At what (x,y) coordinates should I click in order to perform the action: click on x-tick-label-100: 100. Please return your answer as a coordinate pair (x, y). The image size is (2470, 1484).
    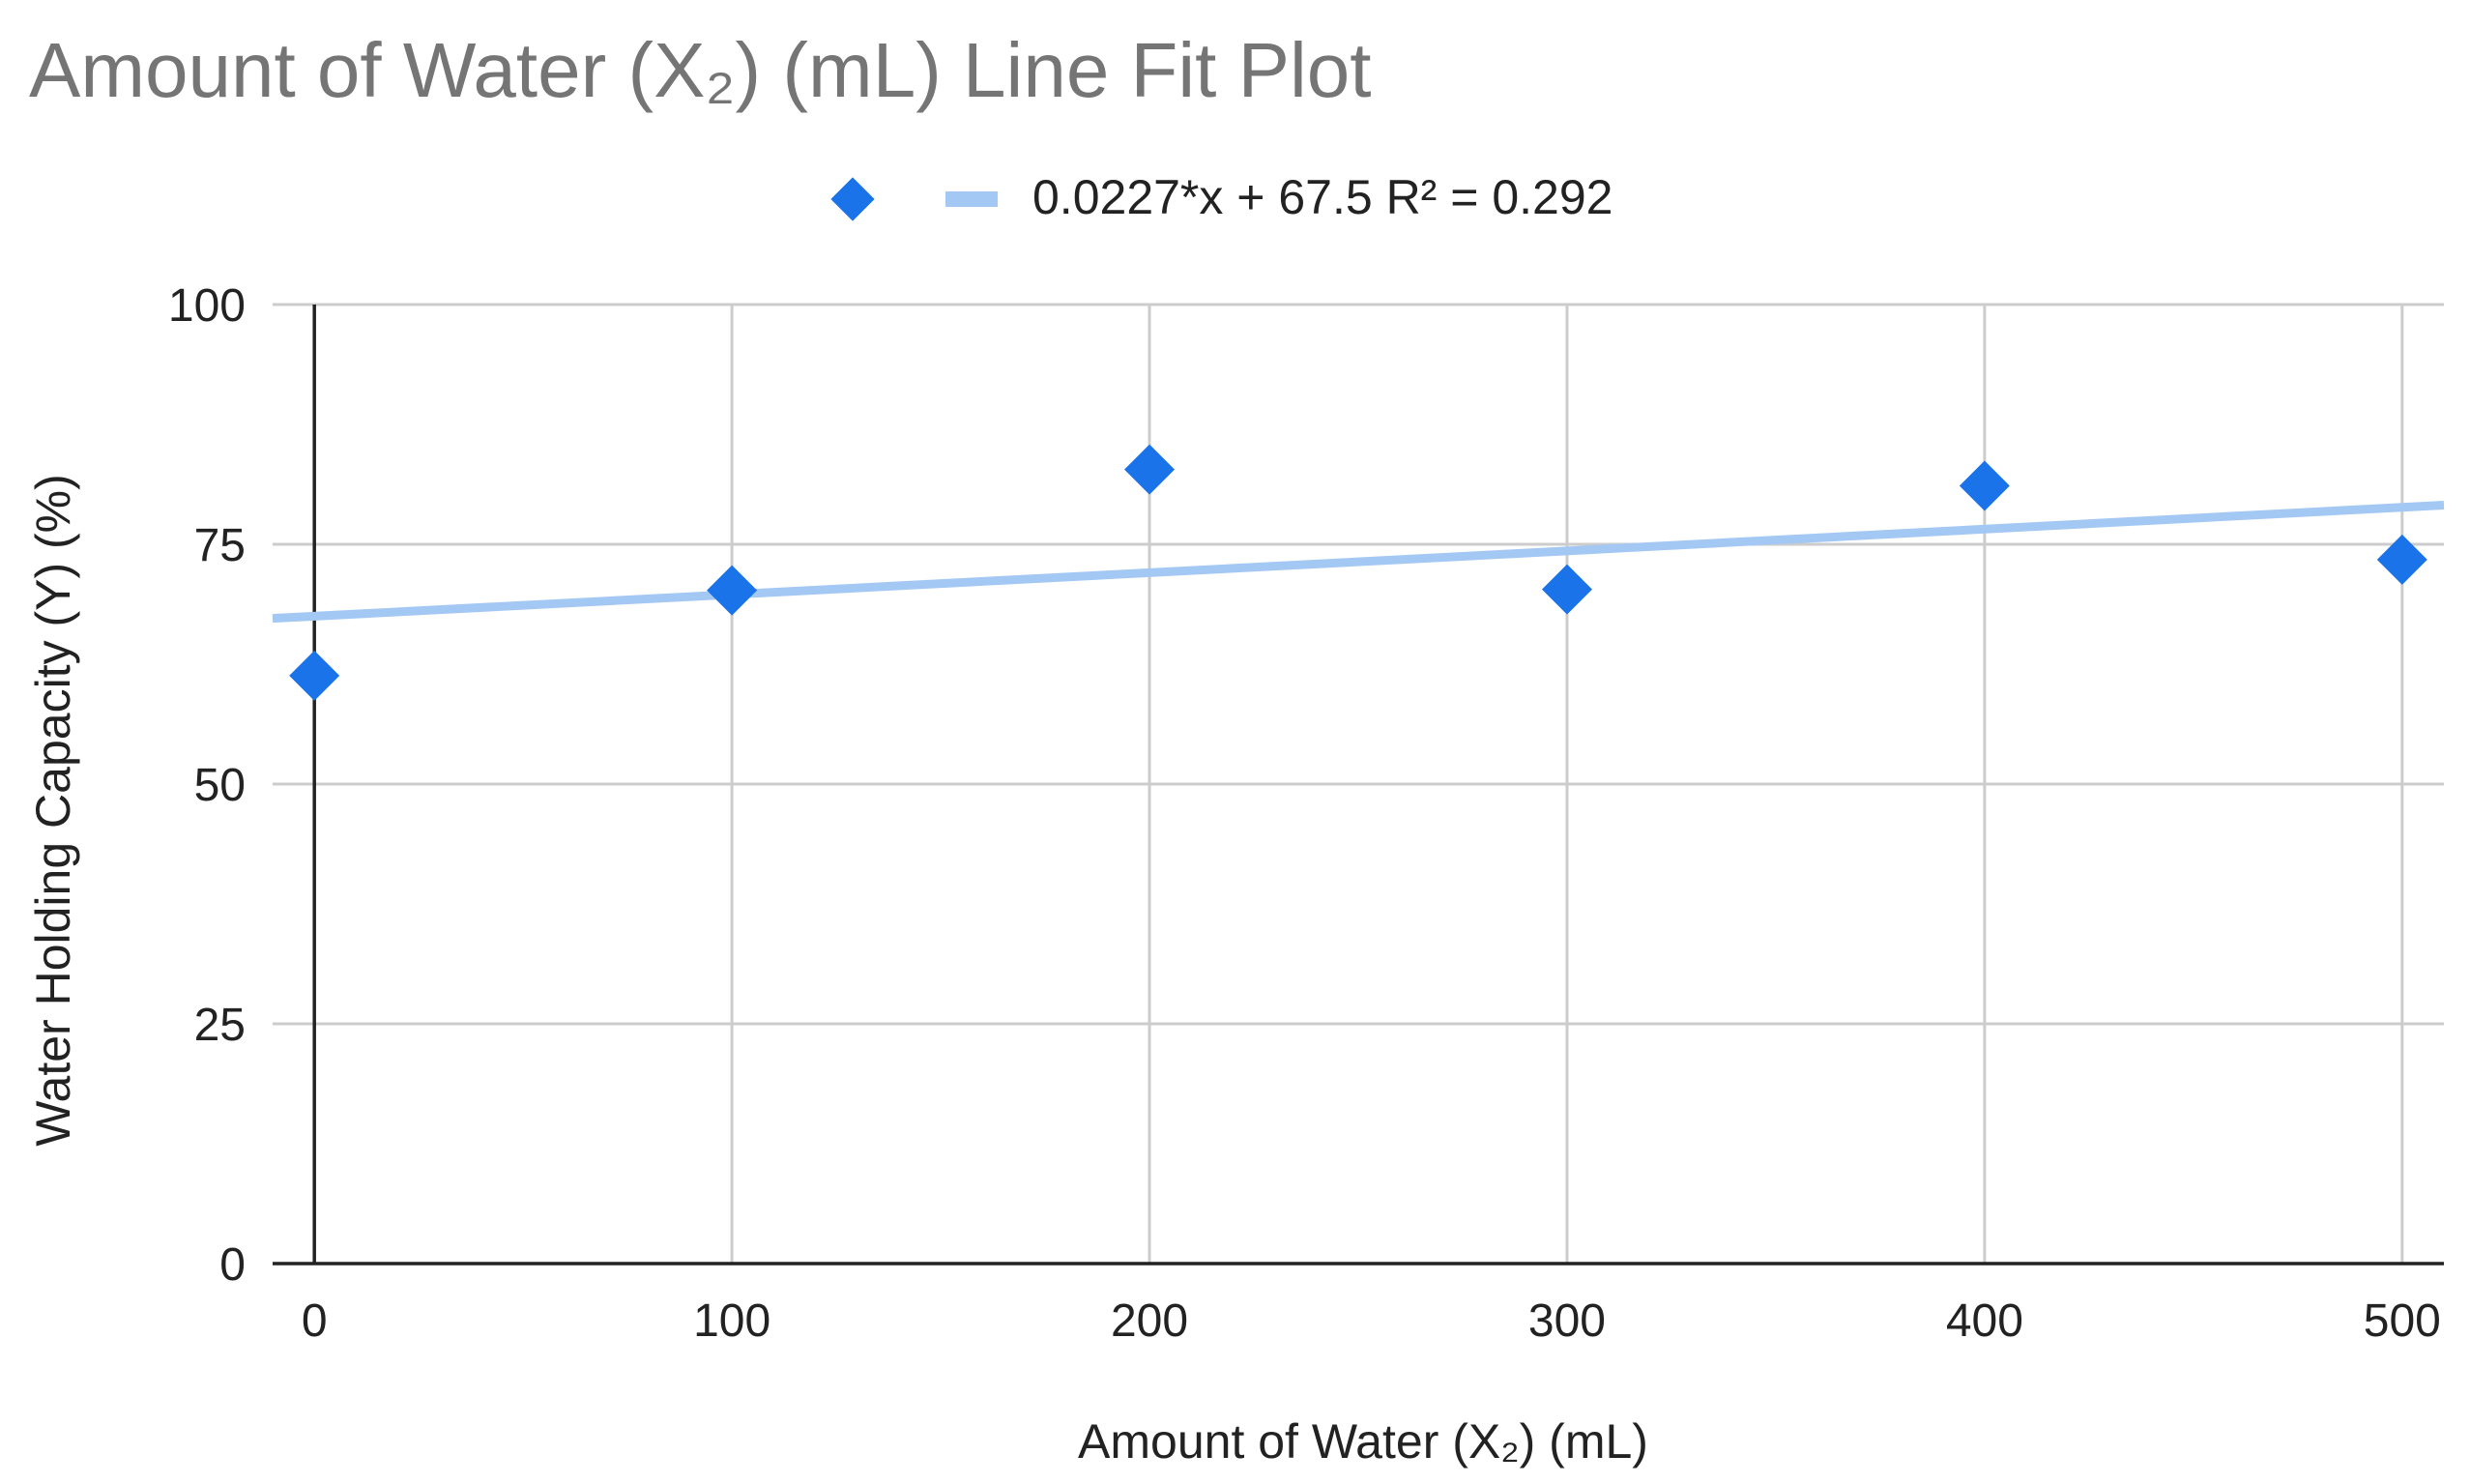
    Looking at the image, I should click on (731, 1321).